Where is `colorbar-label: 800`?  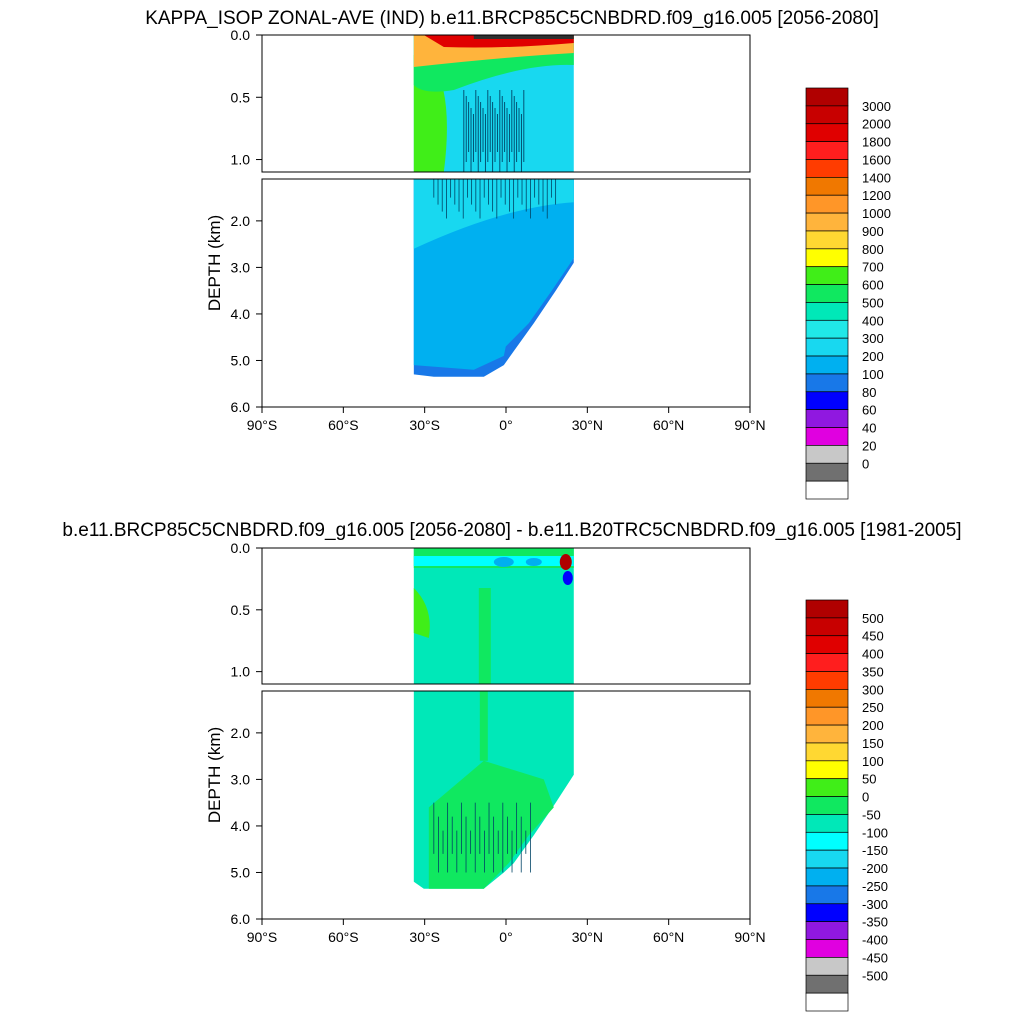 colorbar-label: 800 is located at coordinates (873, 249).